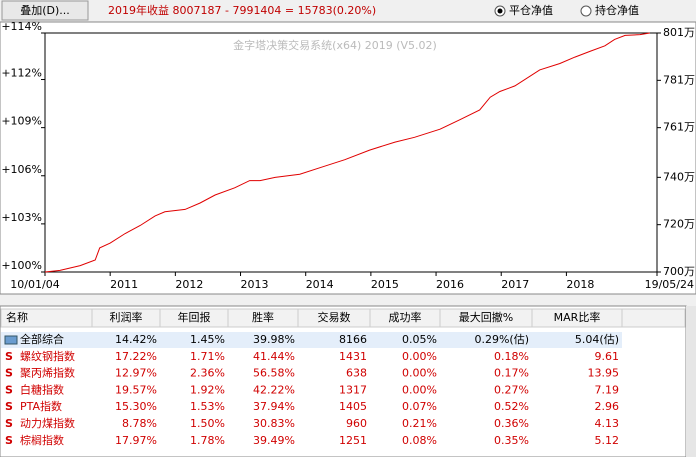  I want to click on cell: 0.36%, so click(511, 423).